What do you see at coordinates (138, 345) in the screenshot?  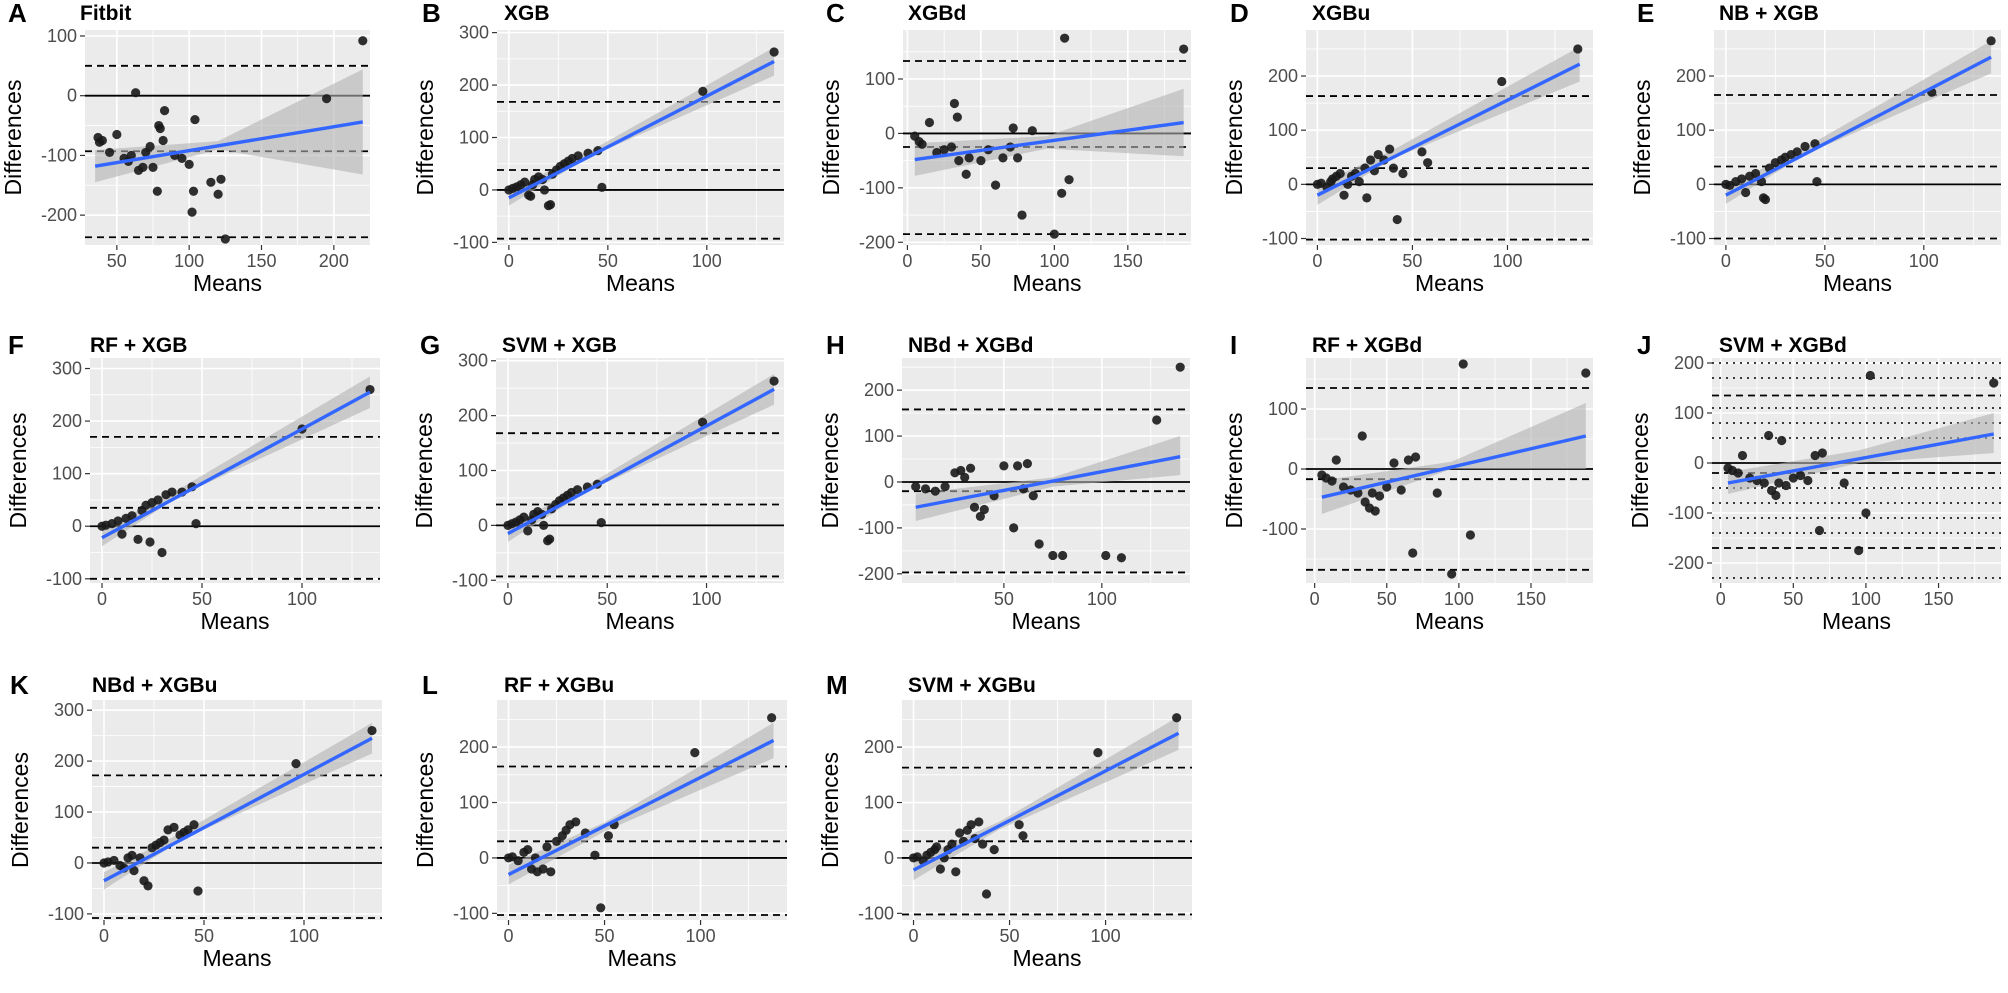 I see `panel-title: RF + XGB` at bounding box center [138, 345].